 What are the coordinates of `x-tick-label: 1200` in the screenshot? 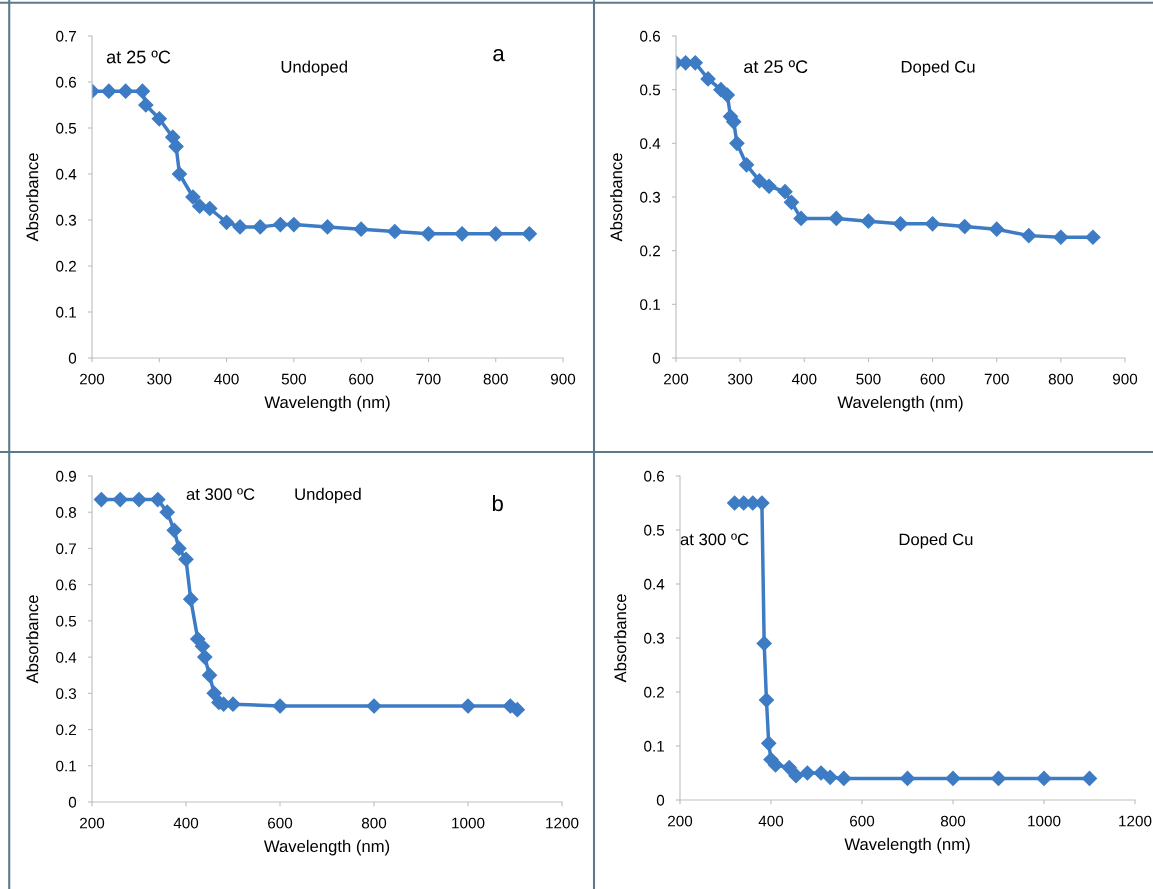 It's located at (1135, 821).